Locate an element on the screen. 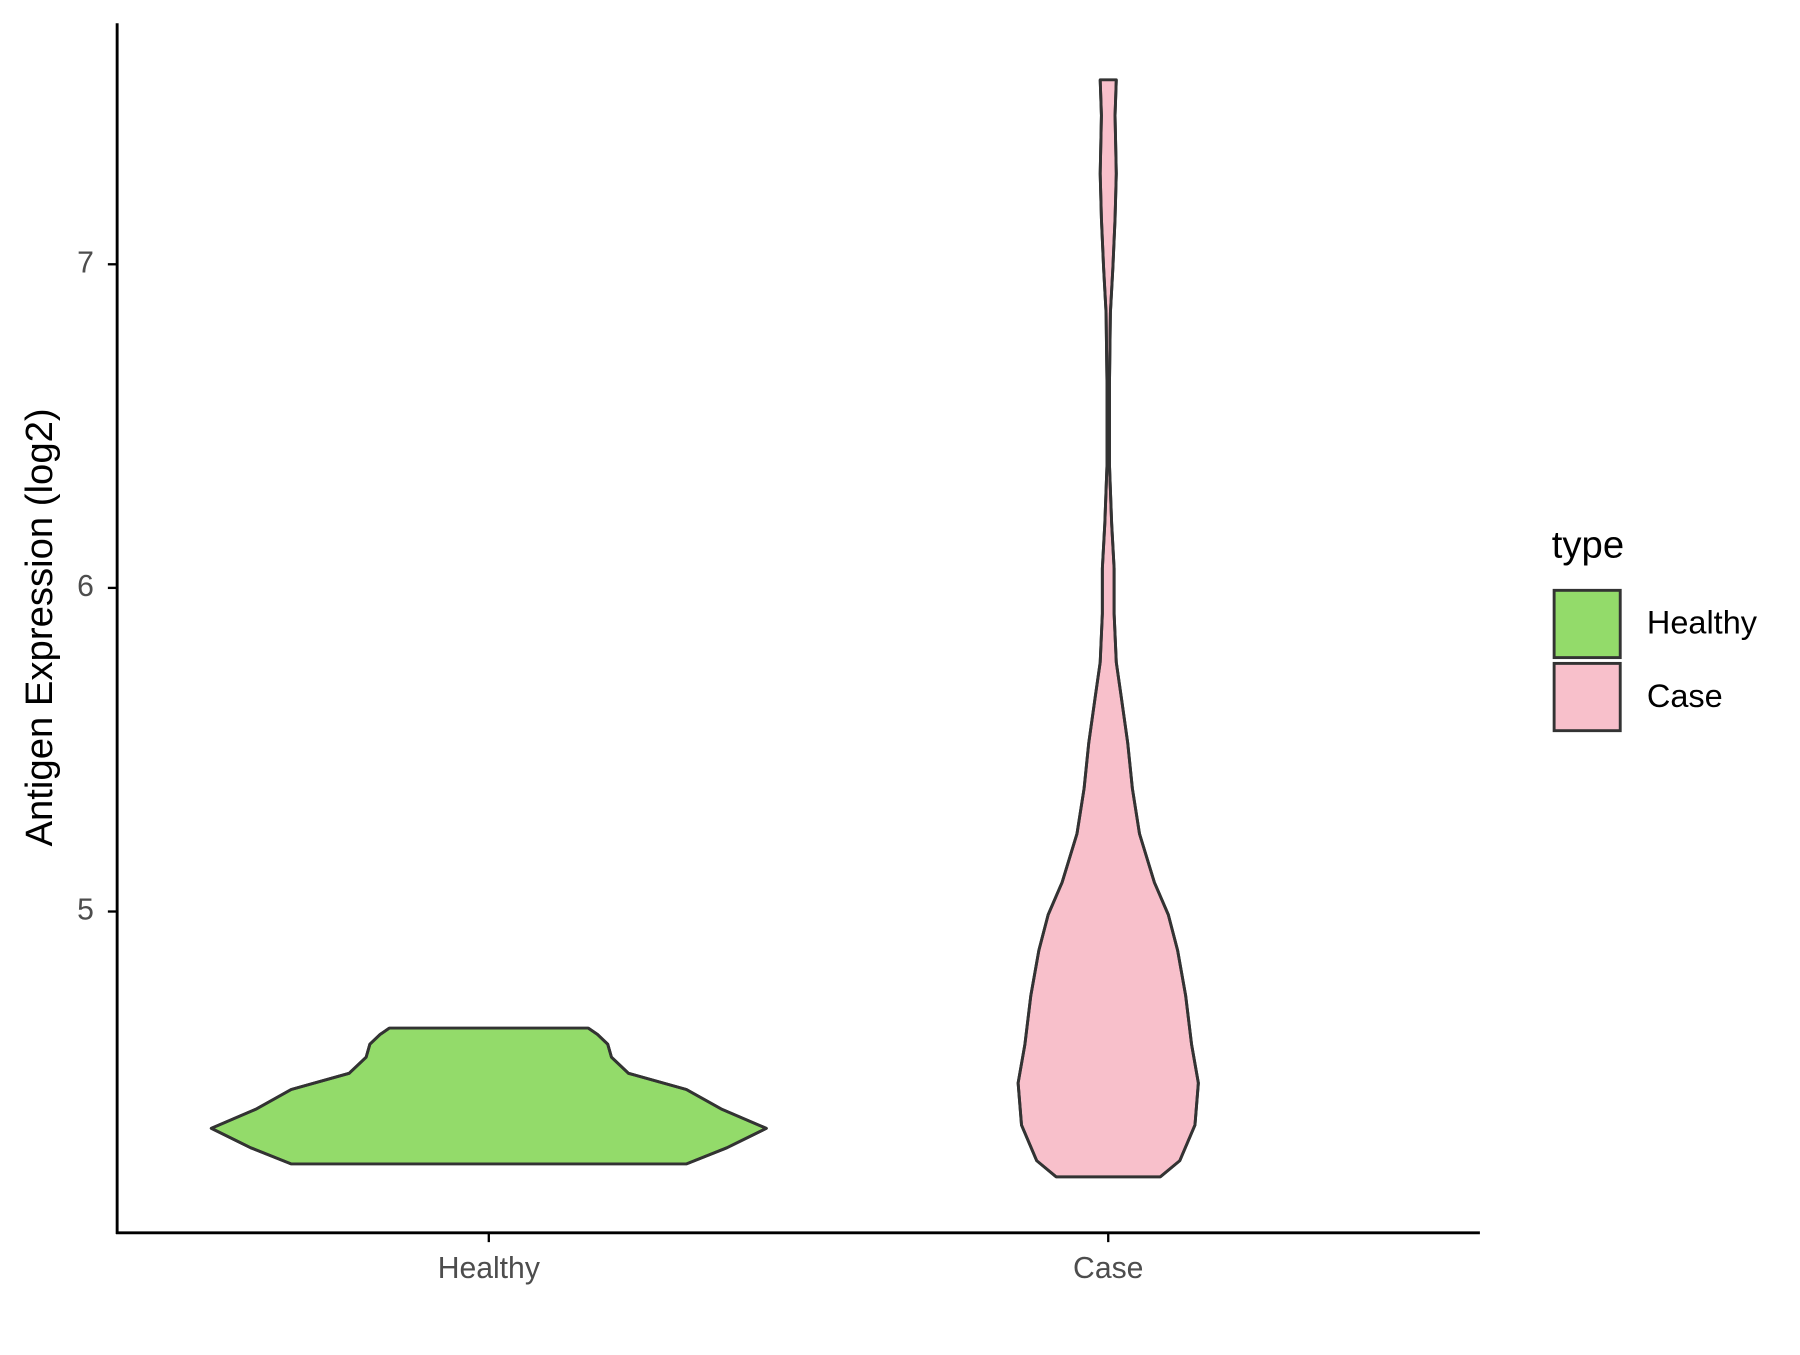  legend-label: Case is located at coordinates (1685, 696).